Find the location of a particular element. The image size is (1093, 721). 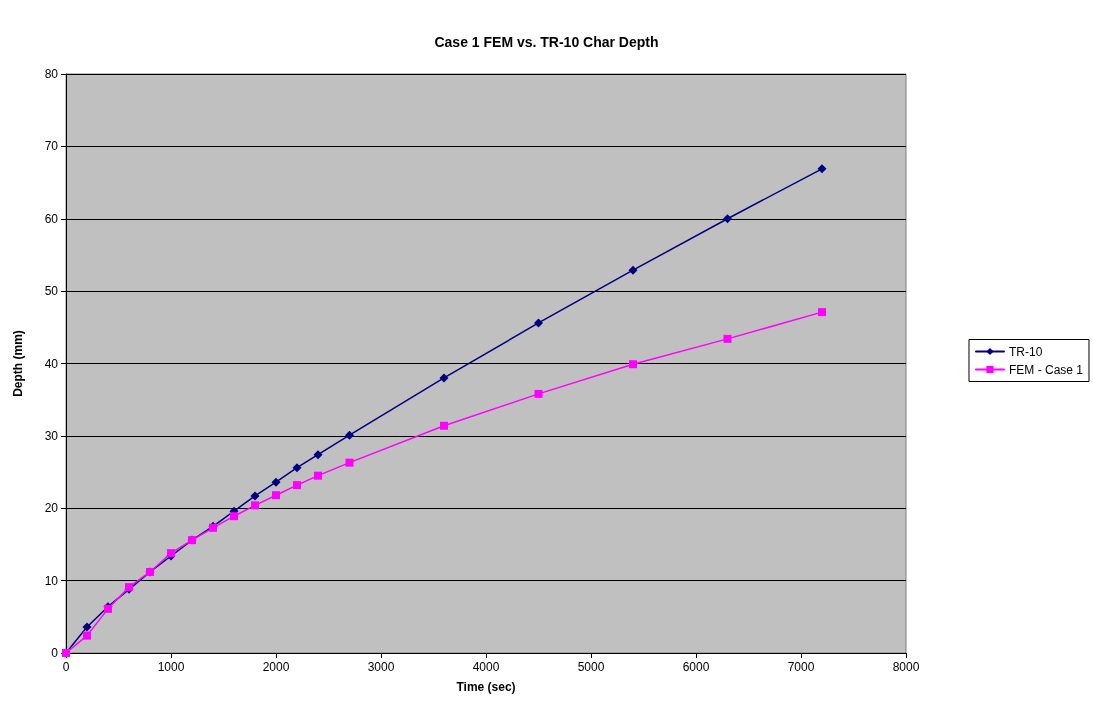

y-tick-label: 60 is located at coordinates (51, 218).